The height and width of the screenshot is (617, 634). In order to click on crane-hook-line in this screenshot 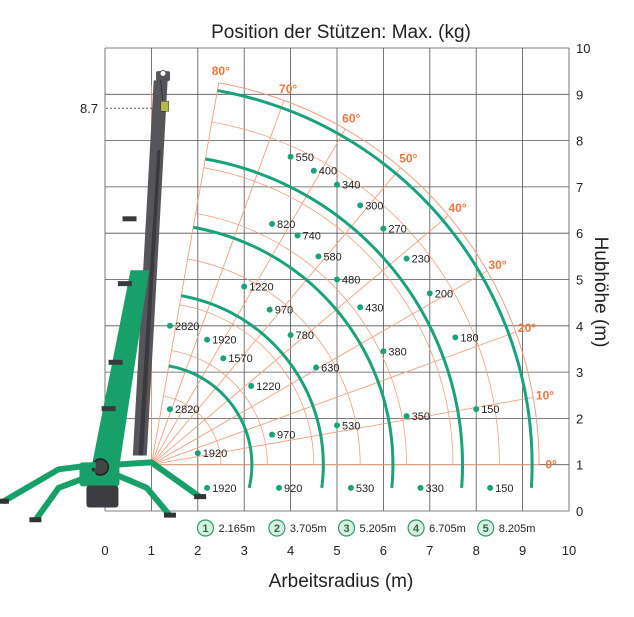, I will do `click(162, 92)`.